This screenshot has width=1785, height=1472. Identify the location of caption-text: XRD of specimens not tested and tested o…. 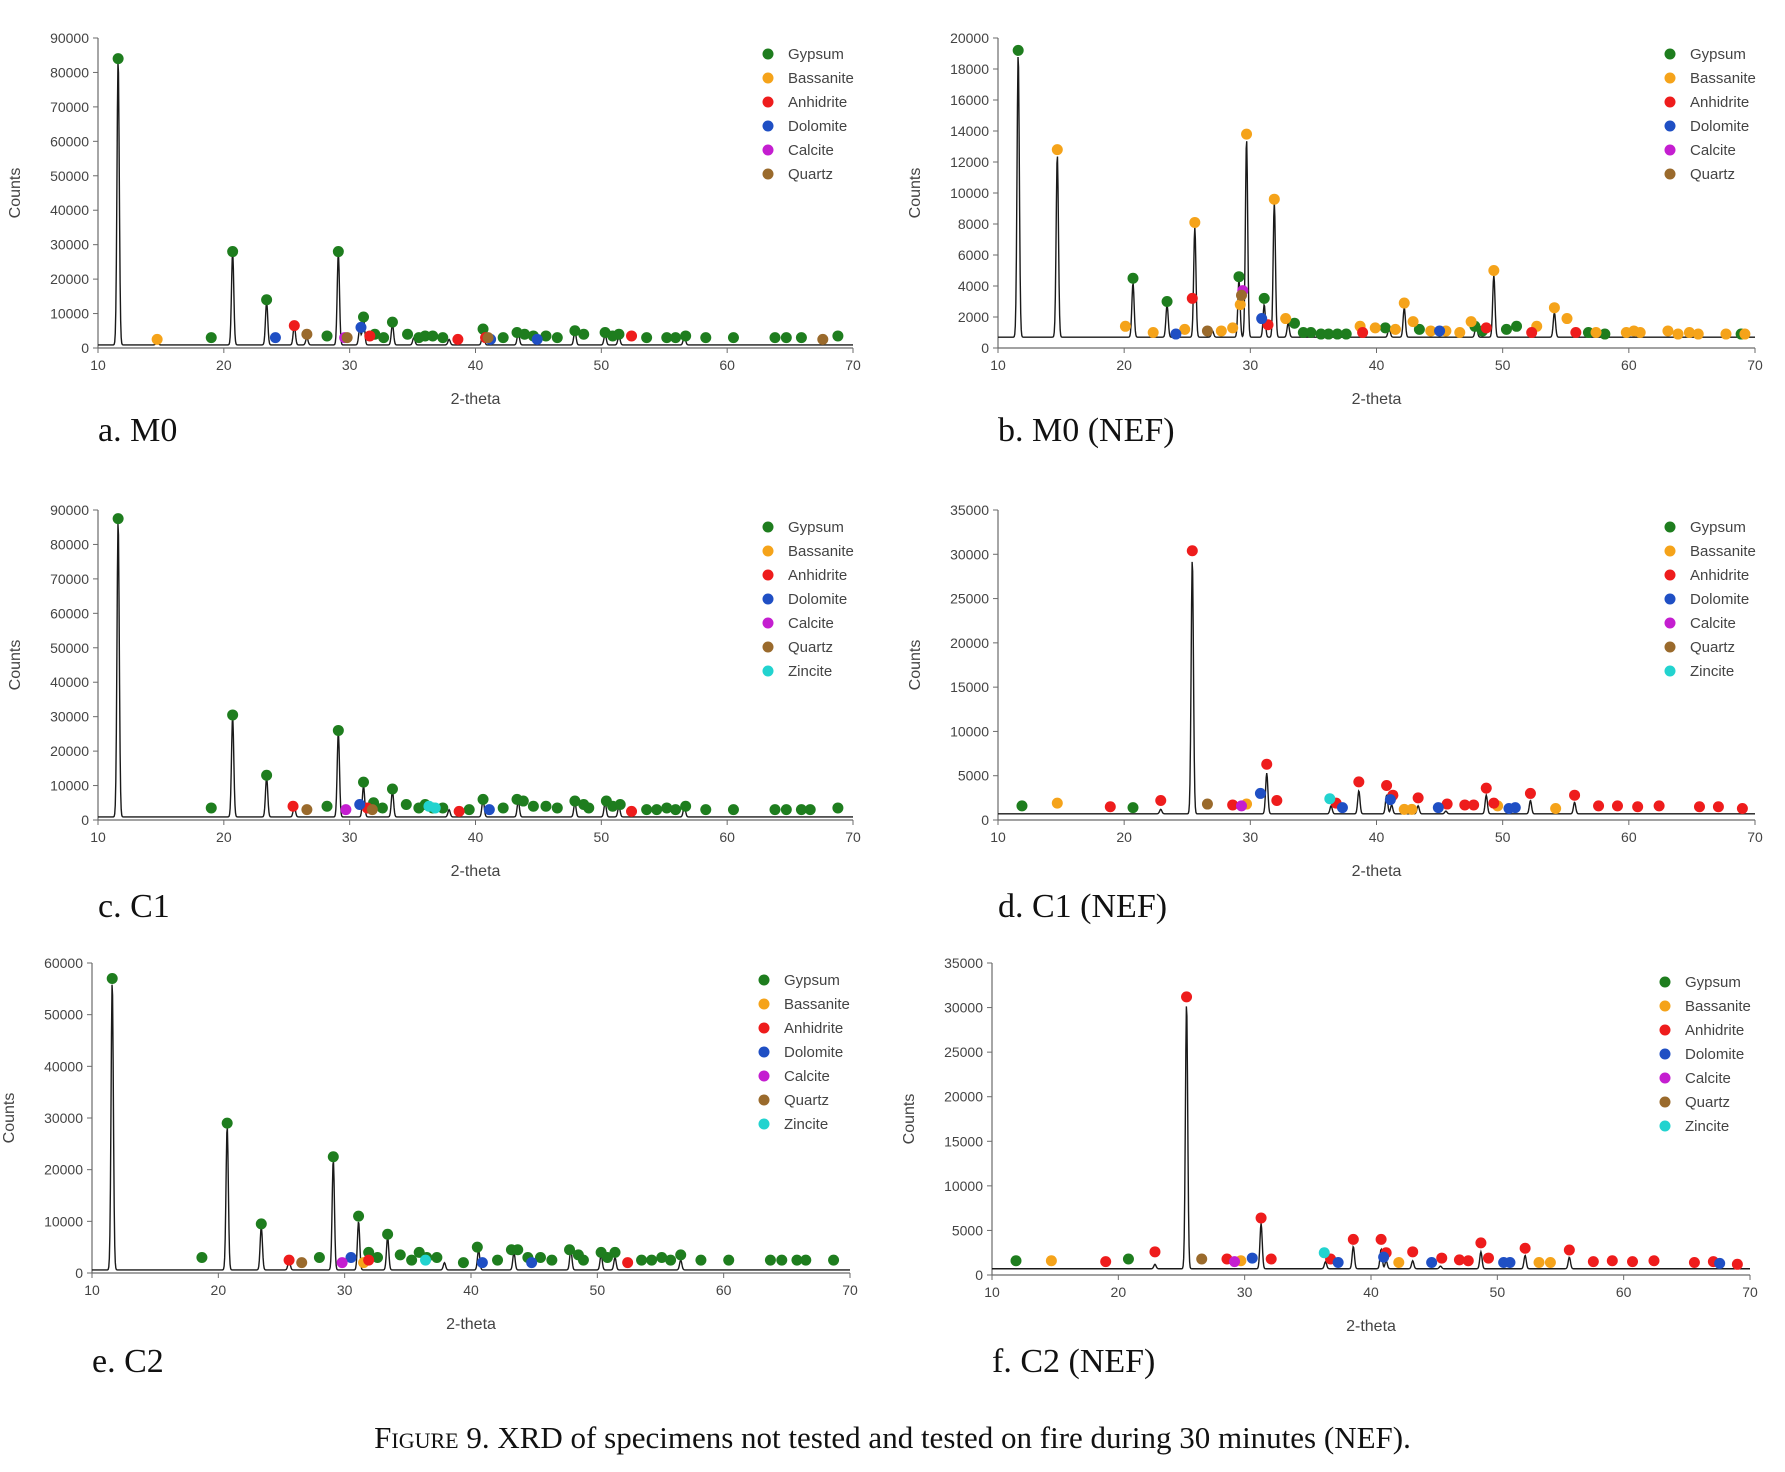
(954, 1437).